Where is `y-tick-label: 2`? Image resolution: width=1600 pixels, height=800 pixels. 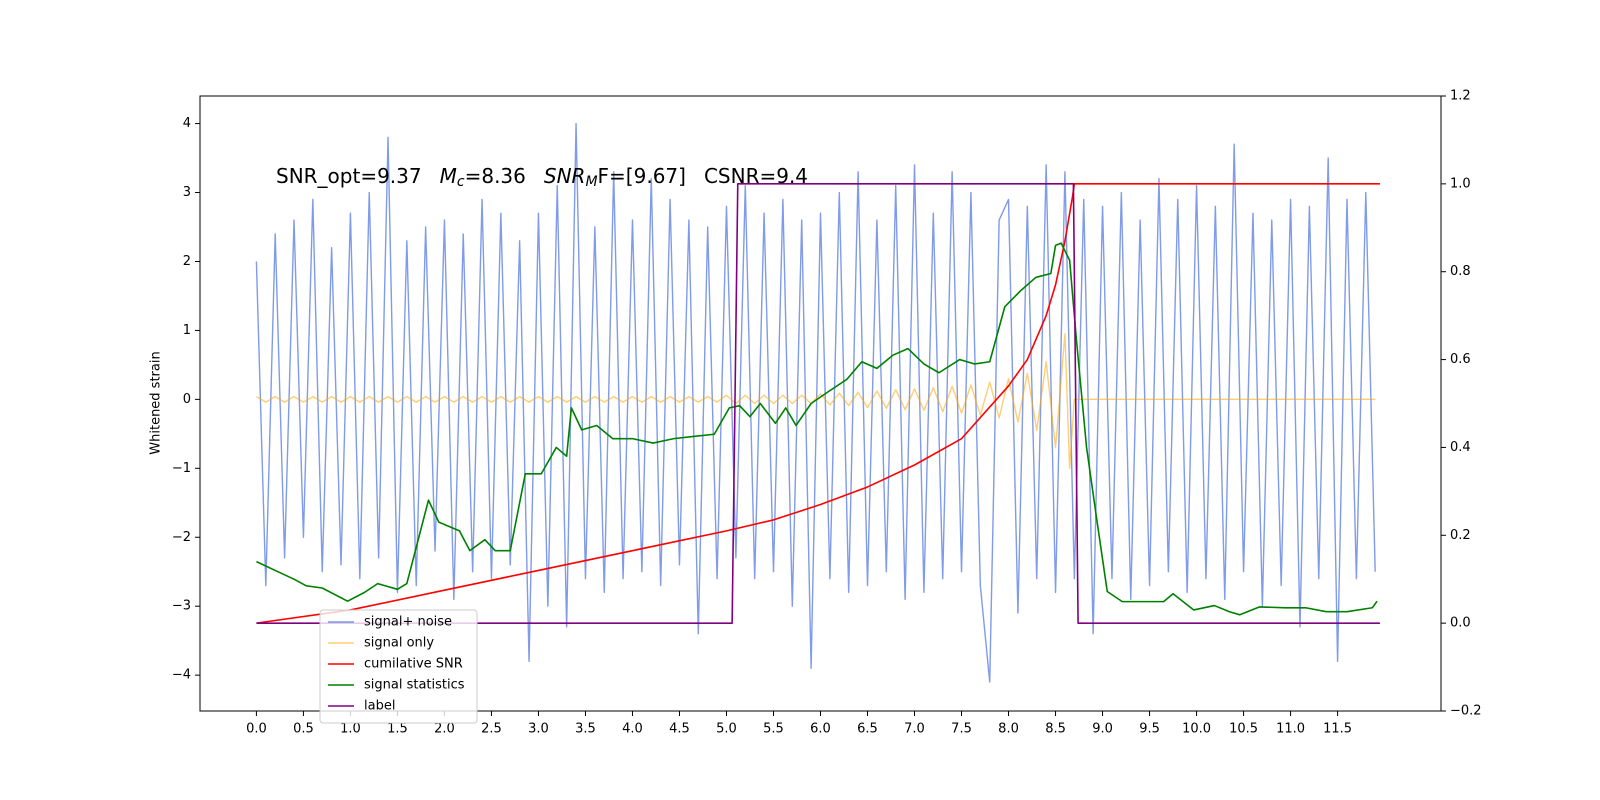 y-tick-label: 2 is located at coordinates (187, 261).